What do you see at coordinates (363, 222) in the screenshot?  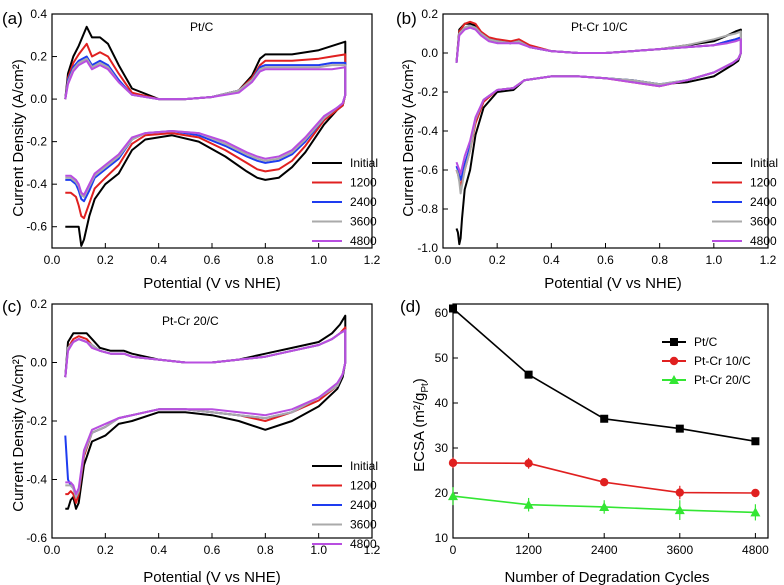 I see `legend-label-a-3: 3600` at bounding box center [363, 222].